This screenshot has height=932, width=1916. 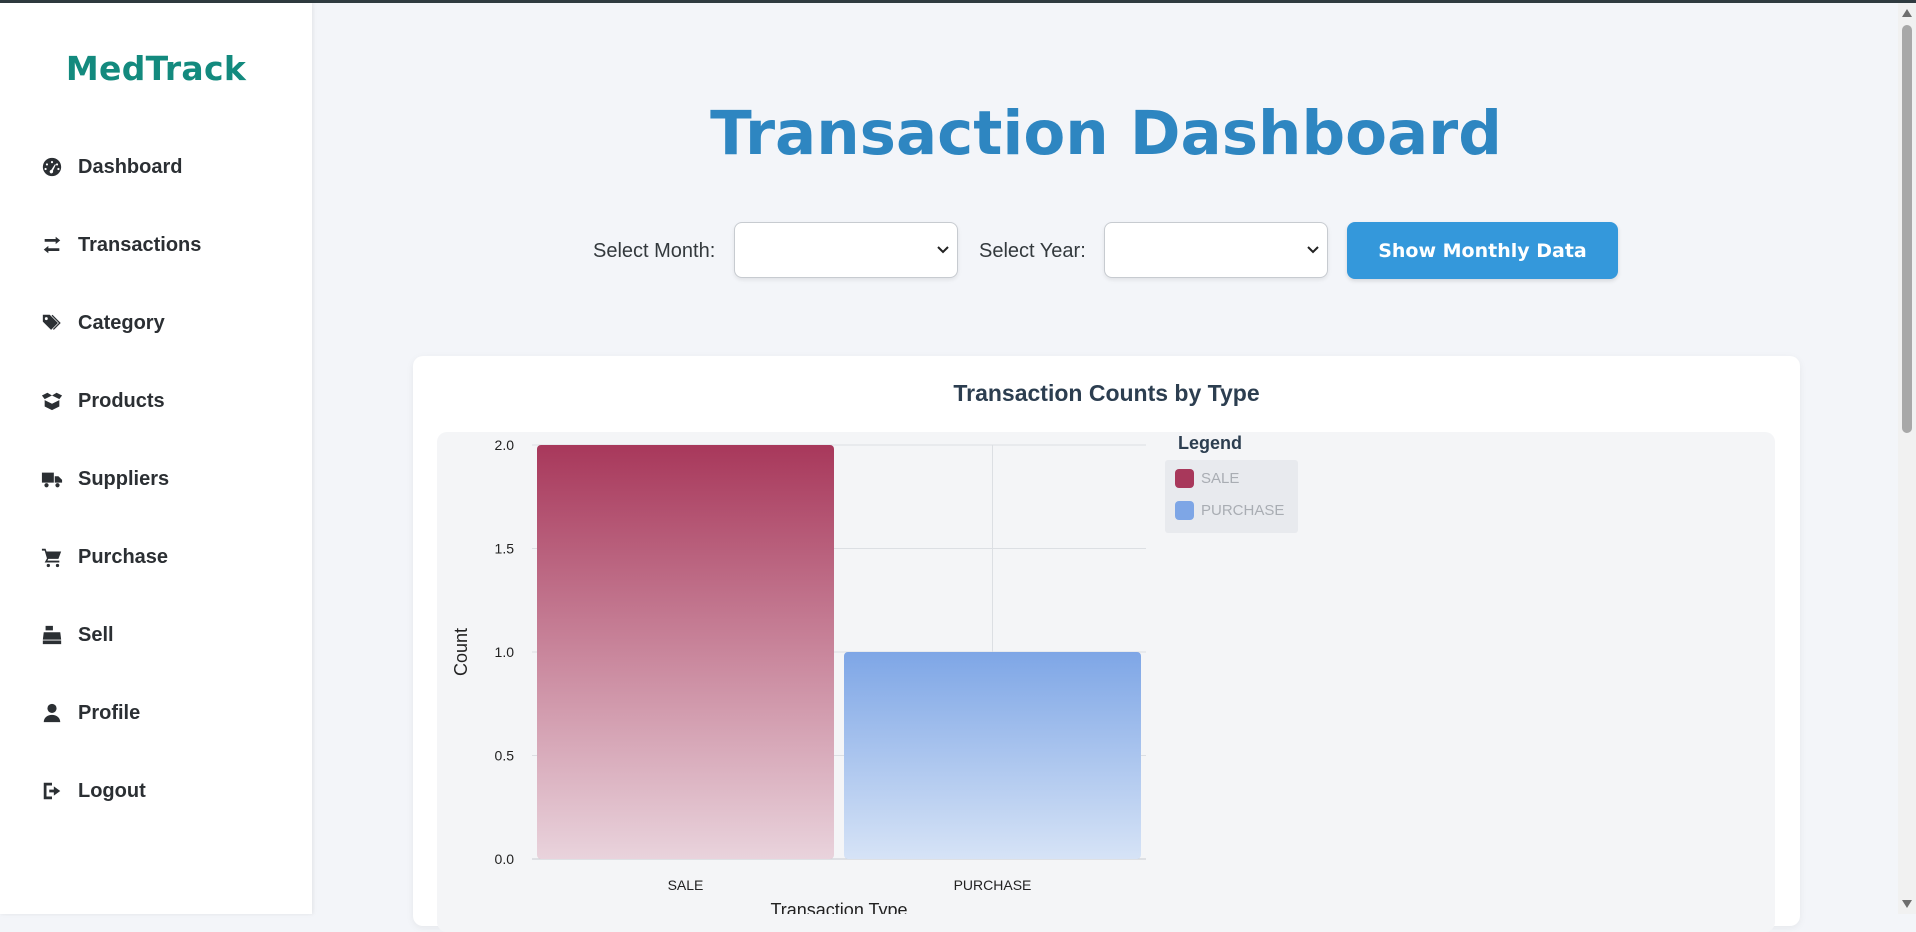 What do you see at coordinates (505, 859) in the screenshot?
I see `y-tick-label: 0.0` at bounding box center [505, 859].